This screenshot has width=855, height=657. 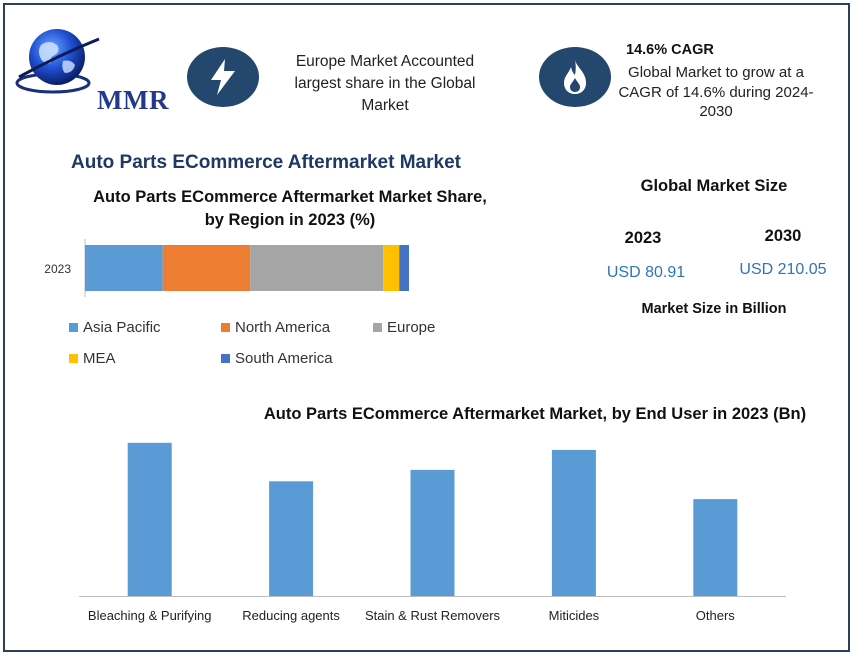 What do you see at coordinates (317, 268) in the screenshot?
I see `segment-europe` at bounding box center [317, 268].